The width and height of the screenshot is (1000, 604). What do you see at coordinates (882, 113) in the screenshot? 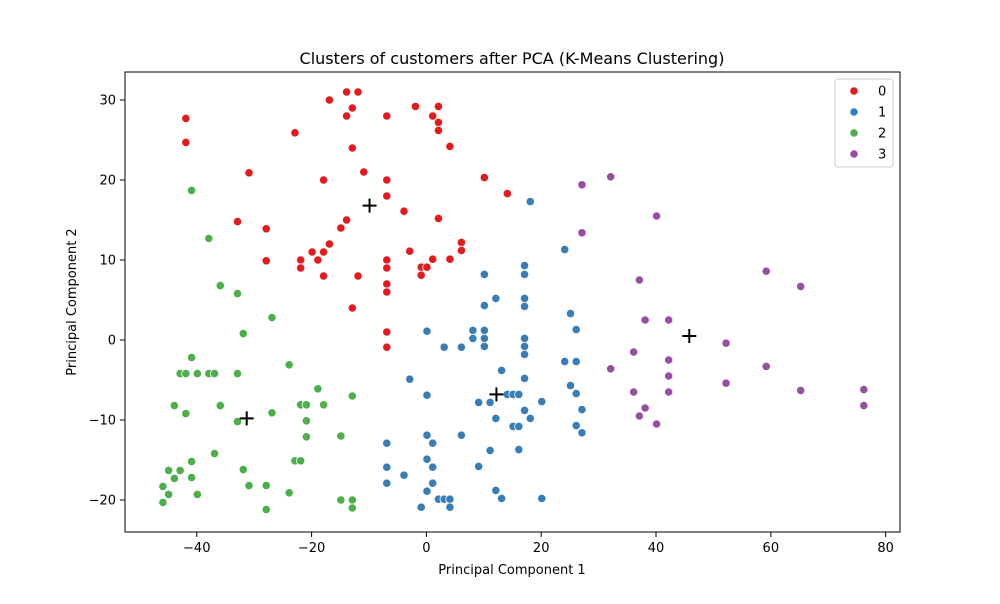
I see `legend-label-cluster-1: 1` at bounding box center [882, 113].